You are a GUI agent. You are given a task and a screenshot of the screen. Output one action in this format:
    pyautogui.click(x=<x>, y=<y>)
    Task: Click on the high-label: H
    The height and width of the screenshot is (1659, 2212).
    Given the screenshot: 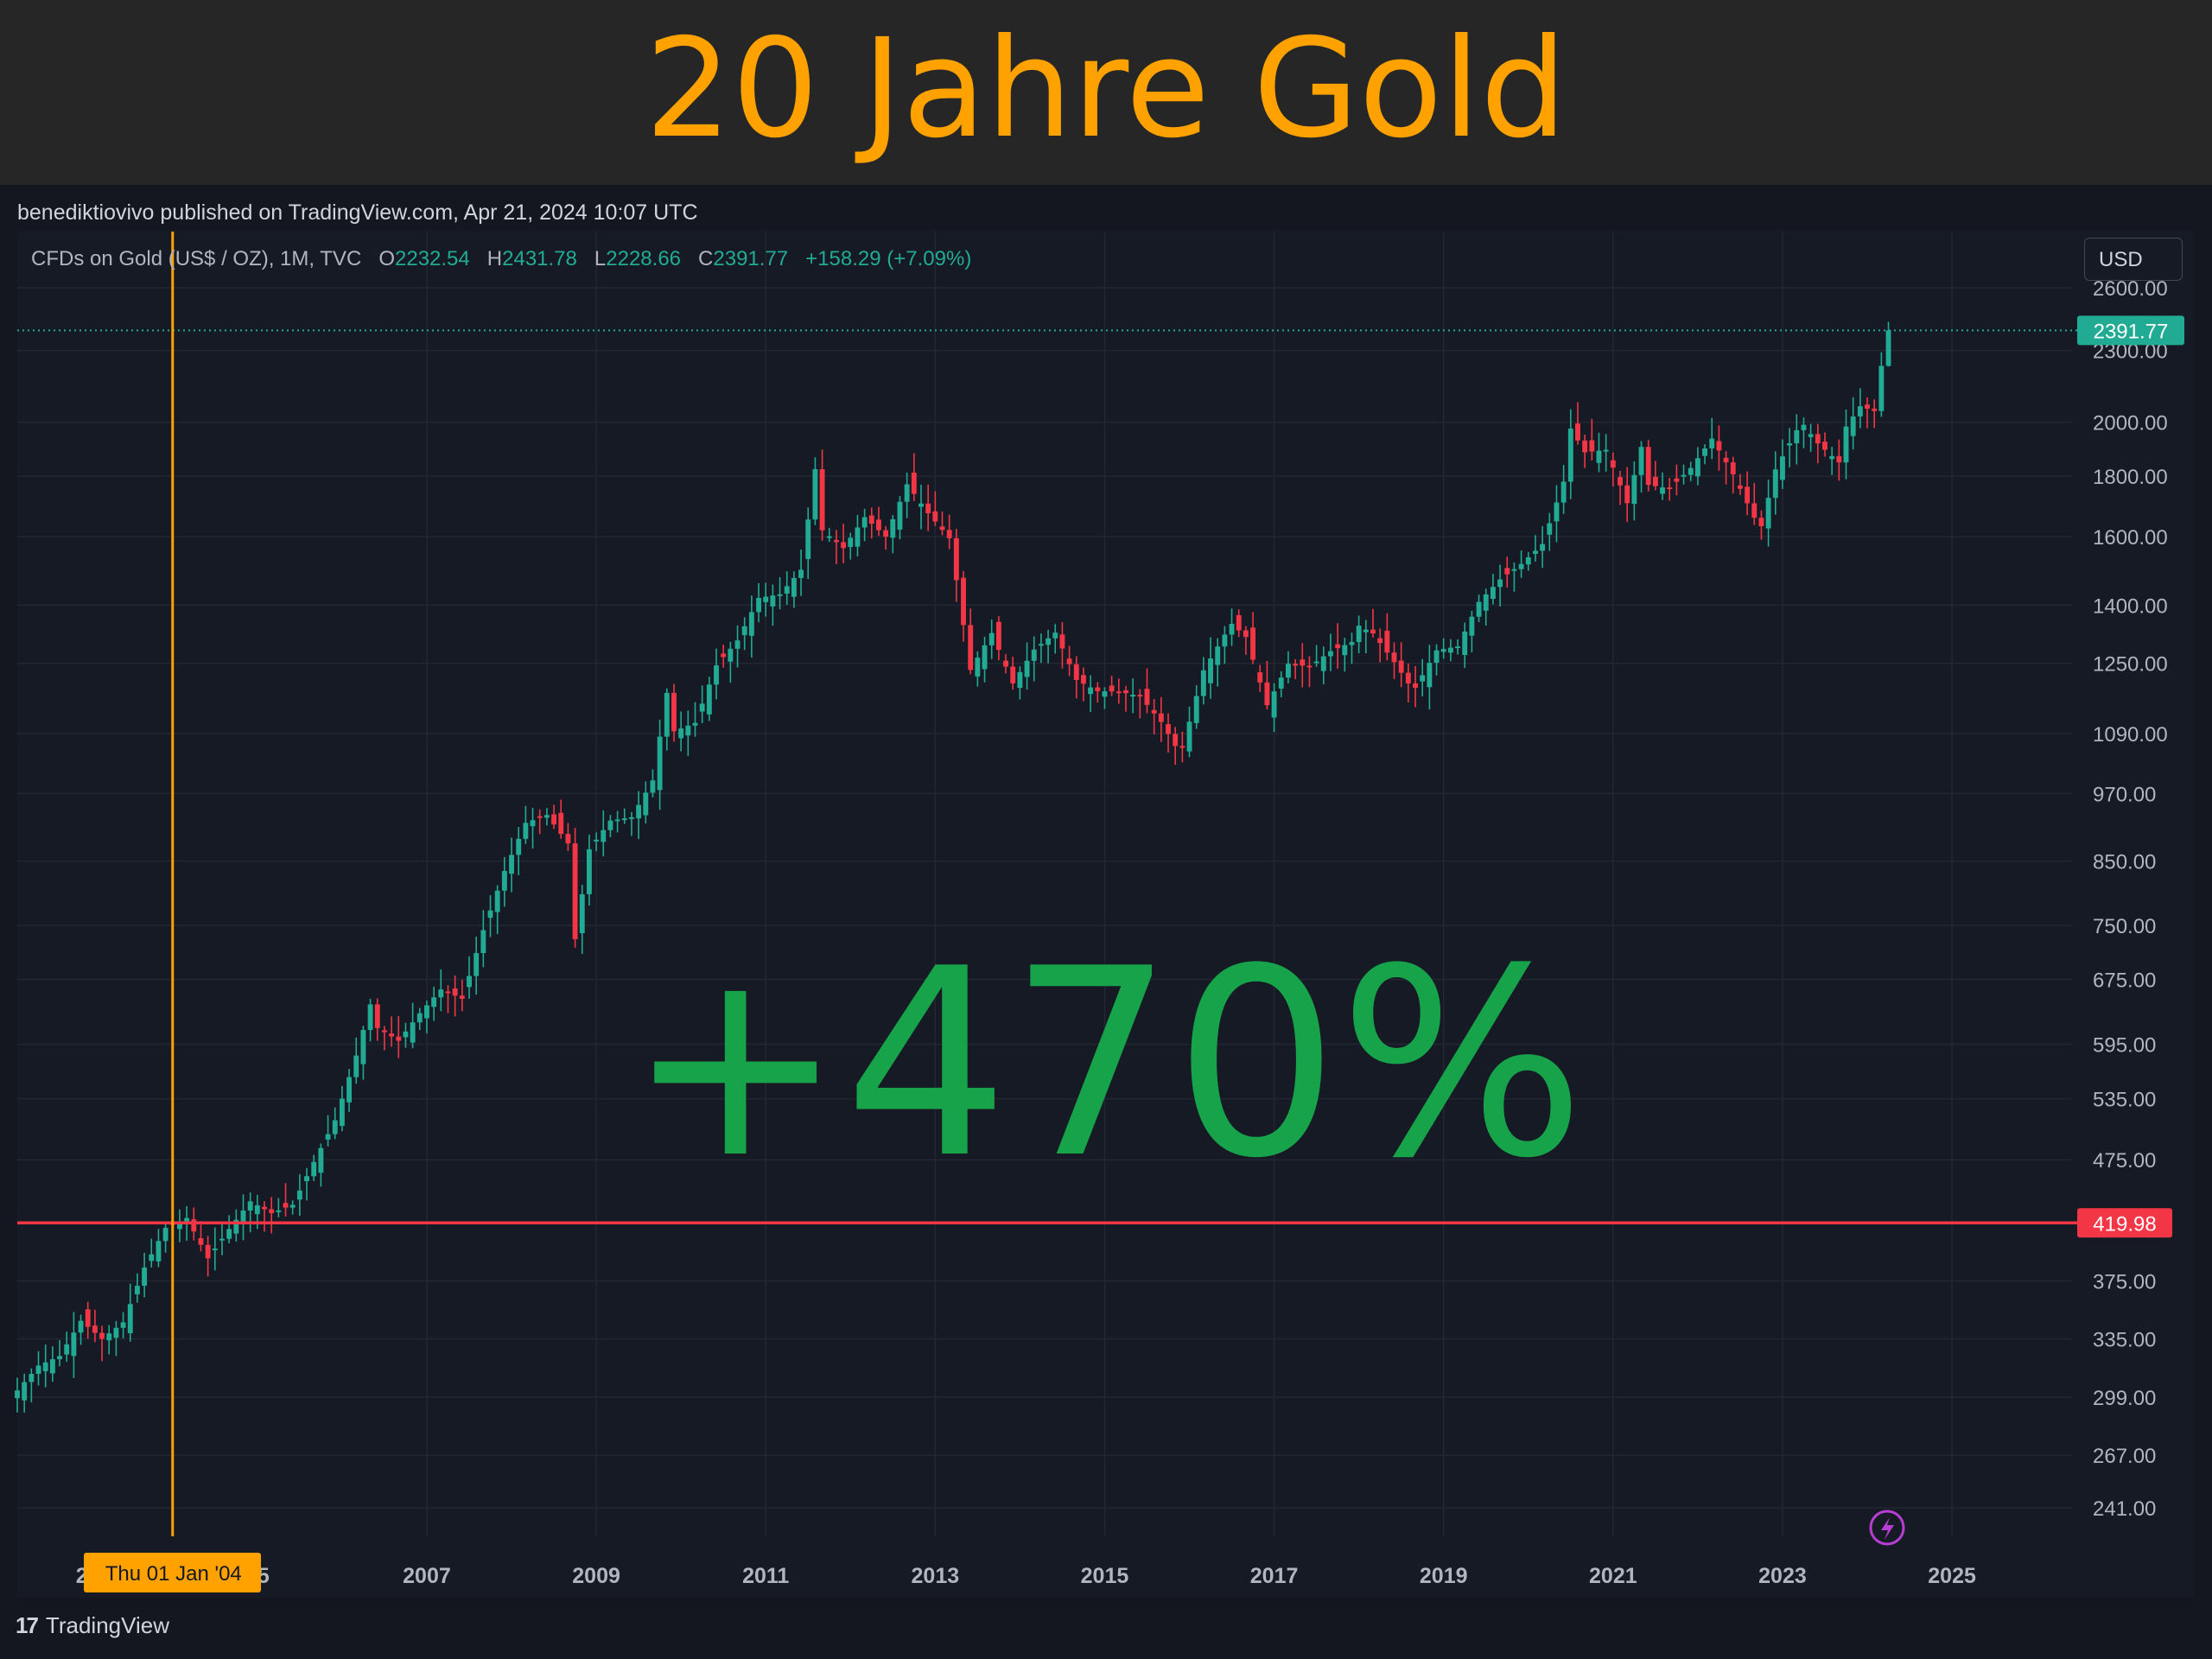 What is the action you would take?
    pyautogui.click(x=494, y=258)
    